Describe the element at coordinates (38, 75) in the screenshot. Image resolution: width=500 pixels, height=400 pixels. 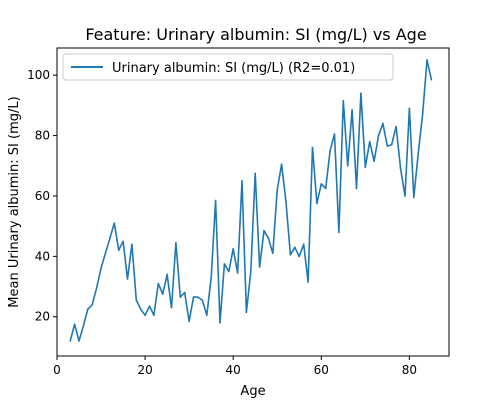
I see `y-tick-label: 100` at that location.